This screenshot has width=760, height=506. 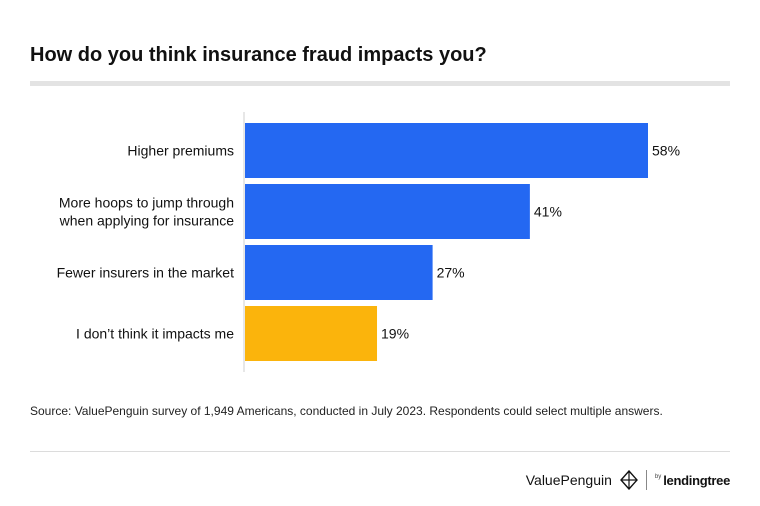 I want to click on brand-logo: ValuePenguin by lendingtree, so click(x=628, y=480).